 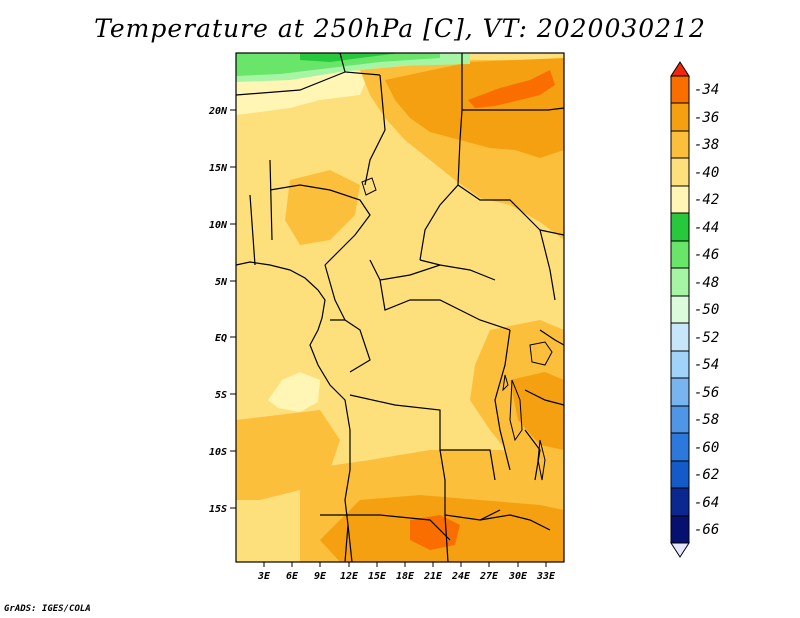 I want to click on border-benin, so click(x=271, y=200).